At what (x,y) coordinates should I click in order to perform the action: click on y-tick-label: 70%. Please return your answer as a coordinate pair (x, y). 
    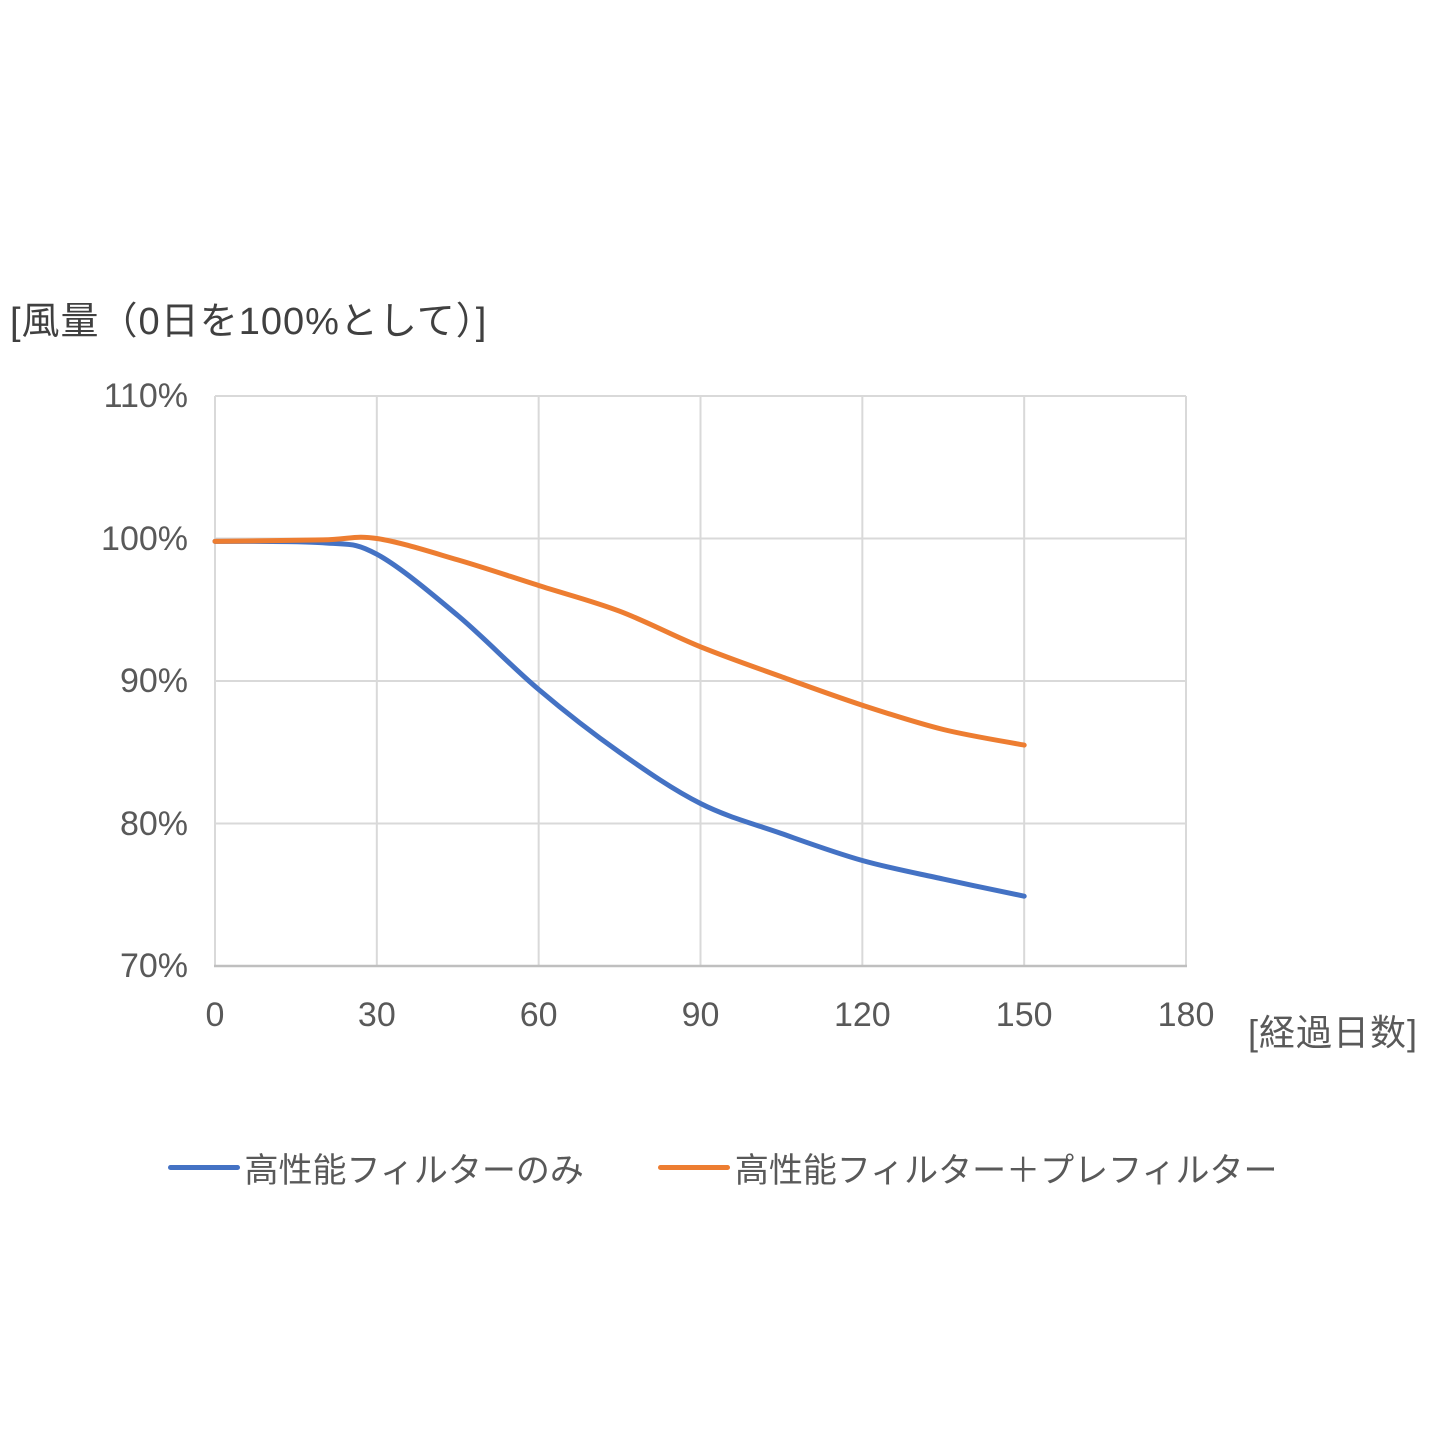
    Looking at the image, I should click on (153, 966).